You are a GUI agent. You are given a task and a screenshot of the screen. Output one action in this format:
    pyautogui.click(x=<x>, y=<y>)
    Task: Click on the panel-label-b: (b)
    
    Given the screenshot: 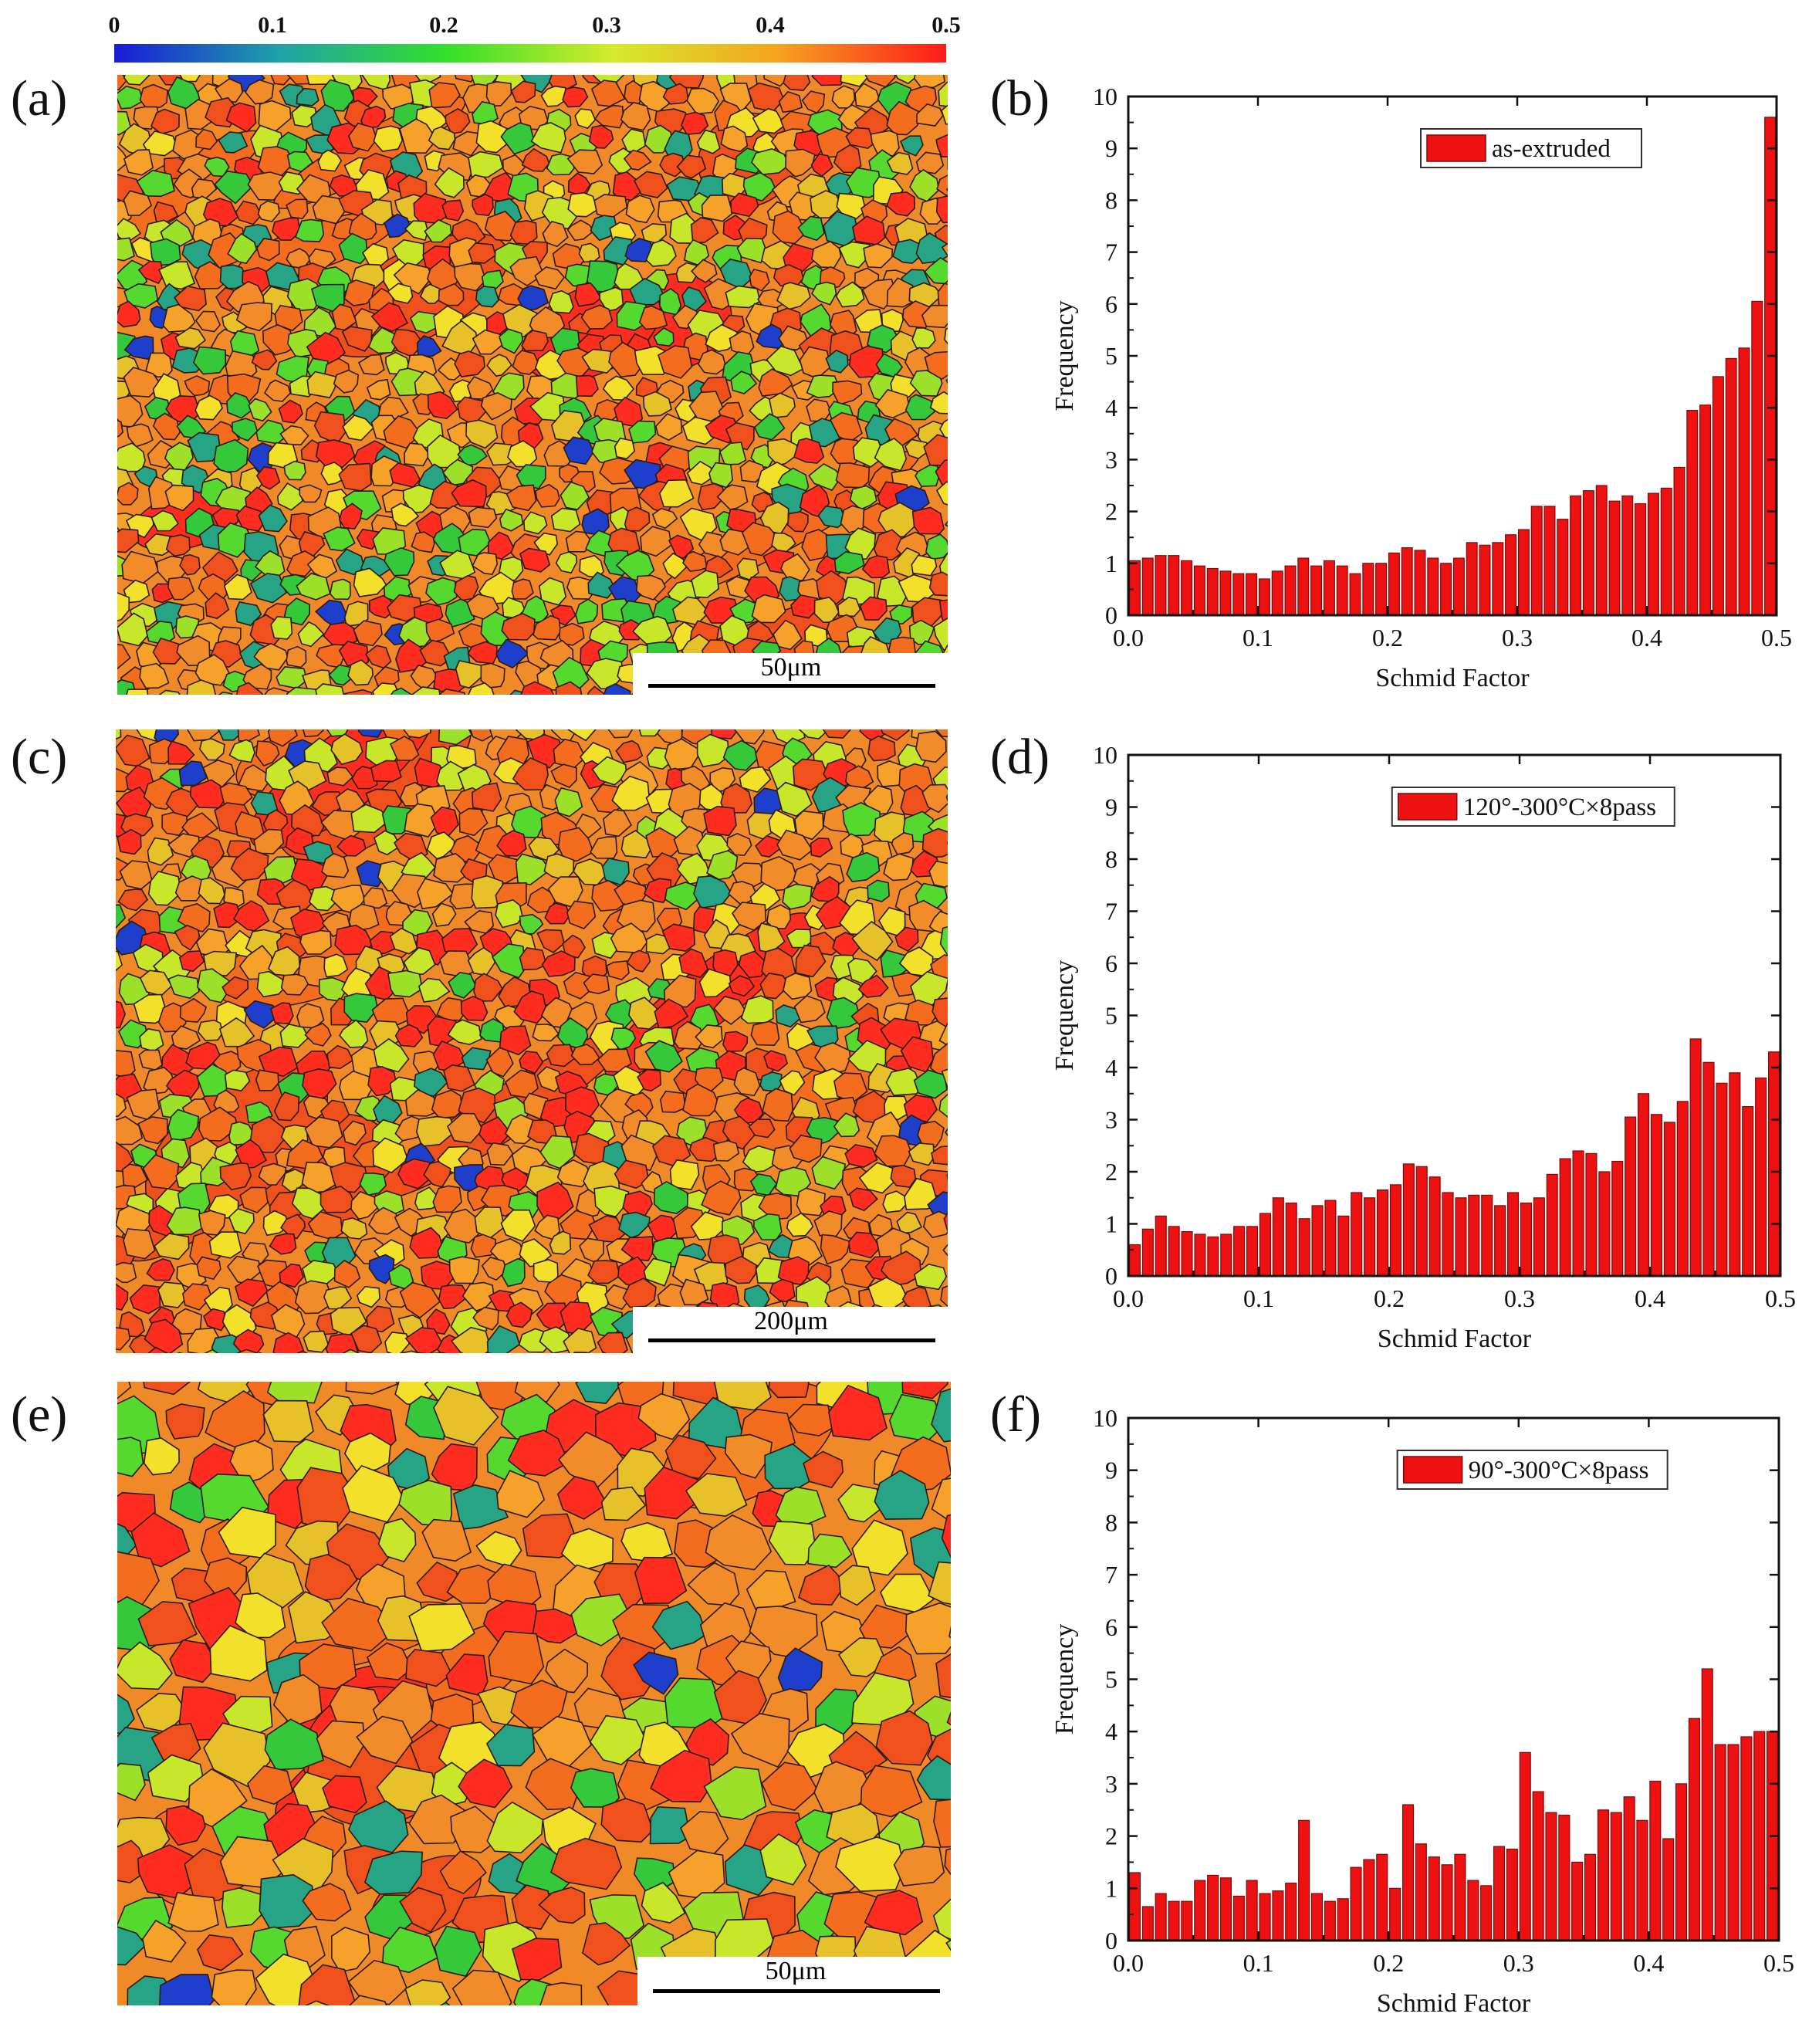 What is the action you would take?
    pyautogui.click(x=1020, y=98)
    